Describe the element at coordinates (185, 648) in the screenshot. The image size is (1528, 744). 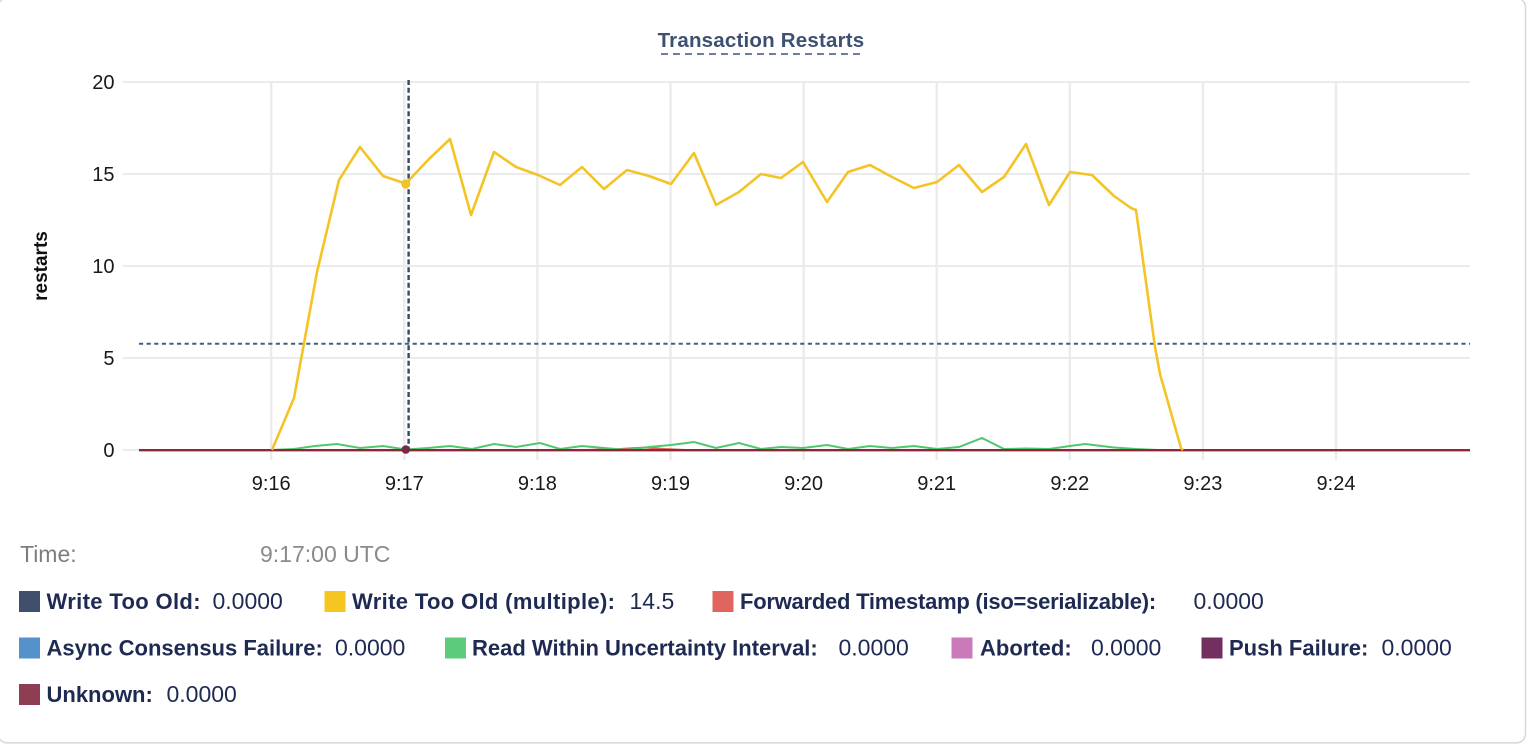
I see `svg-text: Async Consensus Failure:` at that location.